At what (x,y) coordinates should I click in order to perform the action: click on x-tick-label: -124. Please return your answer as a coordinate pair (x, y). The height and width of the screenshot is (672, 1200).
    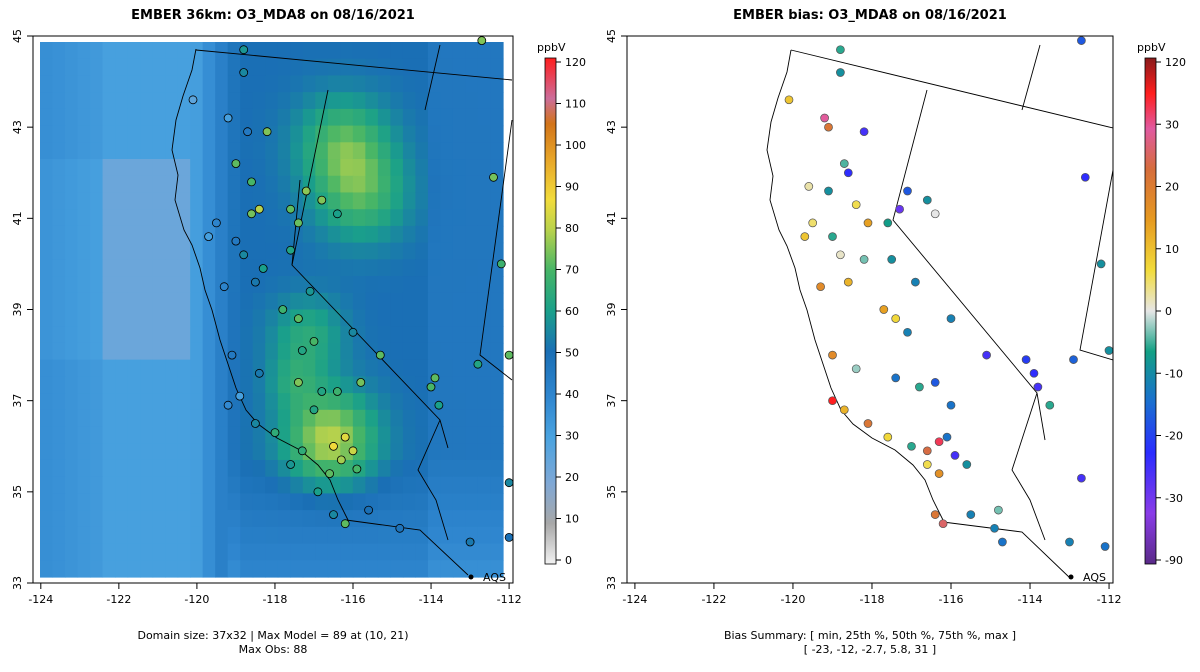
    Looking at the image, I should click on (634, 599).